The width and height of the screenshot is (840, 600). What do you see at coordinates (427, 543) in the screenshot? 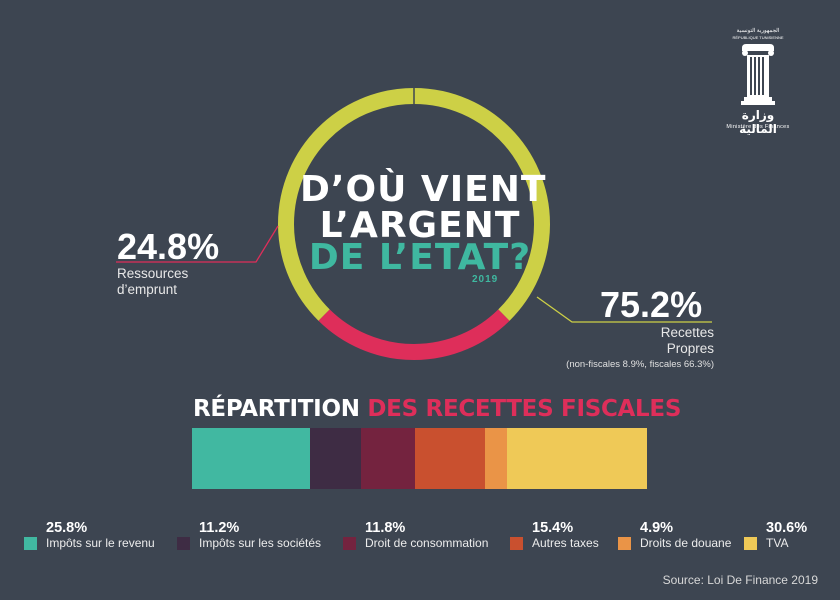
I see `legend-label: Droit de consommation` at bounding box center [427, 543].